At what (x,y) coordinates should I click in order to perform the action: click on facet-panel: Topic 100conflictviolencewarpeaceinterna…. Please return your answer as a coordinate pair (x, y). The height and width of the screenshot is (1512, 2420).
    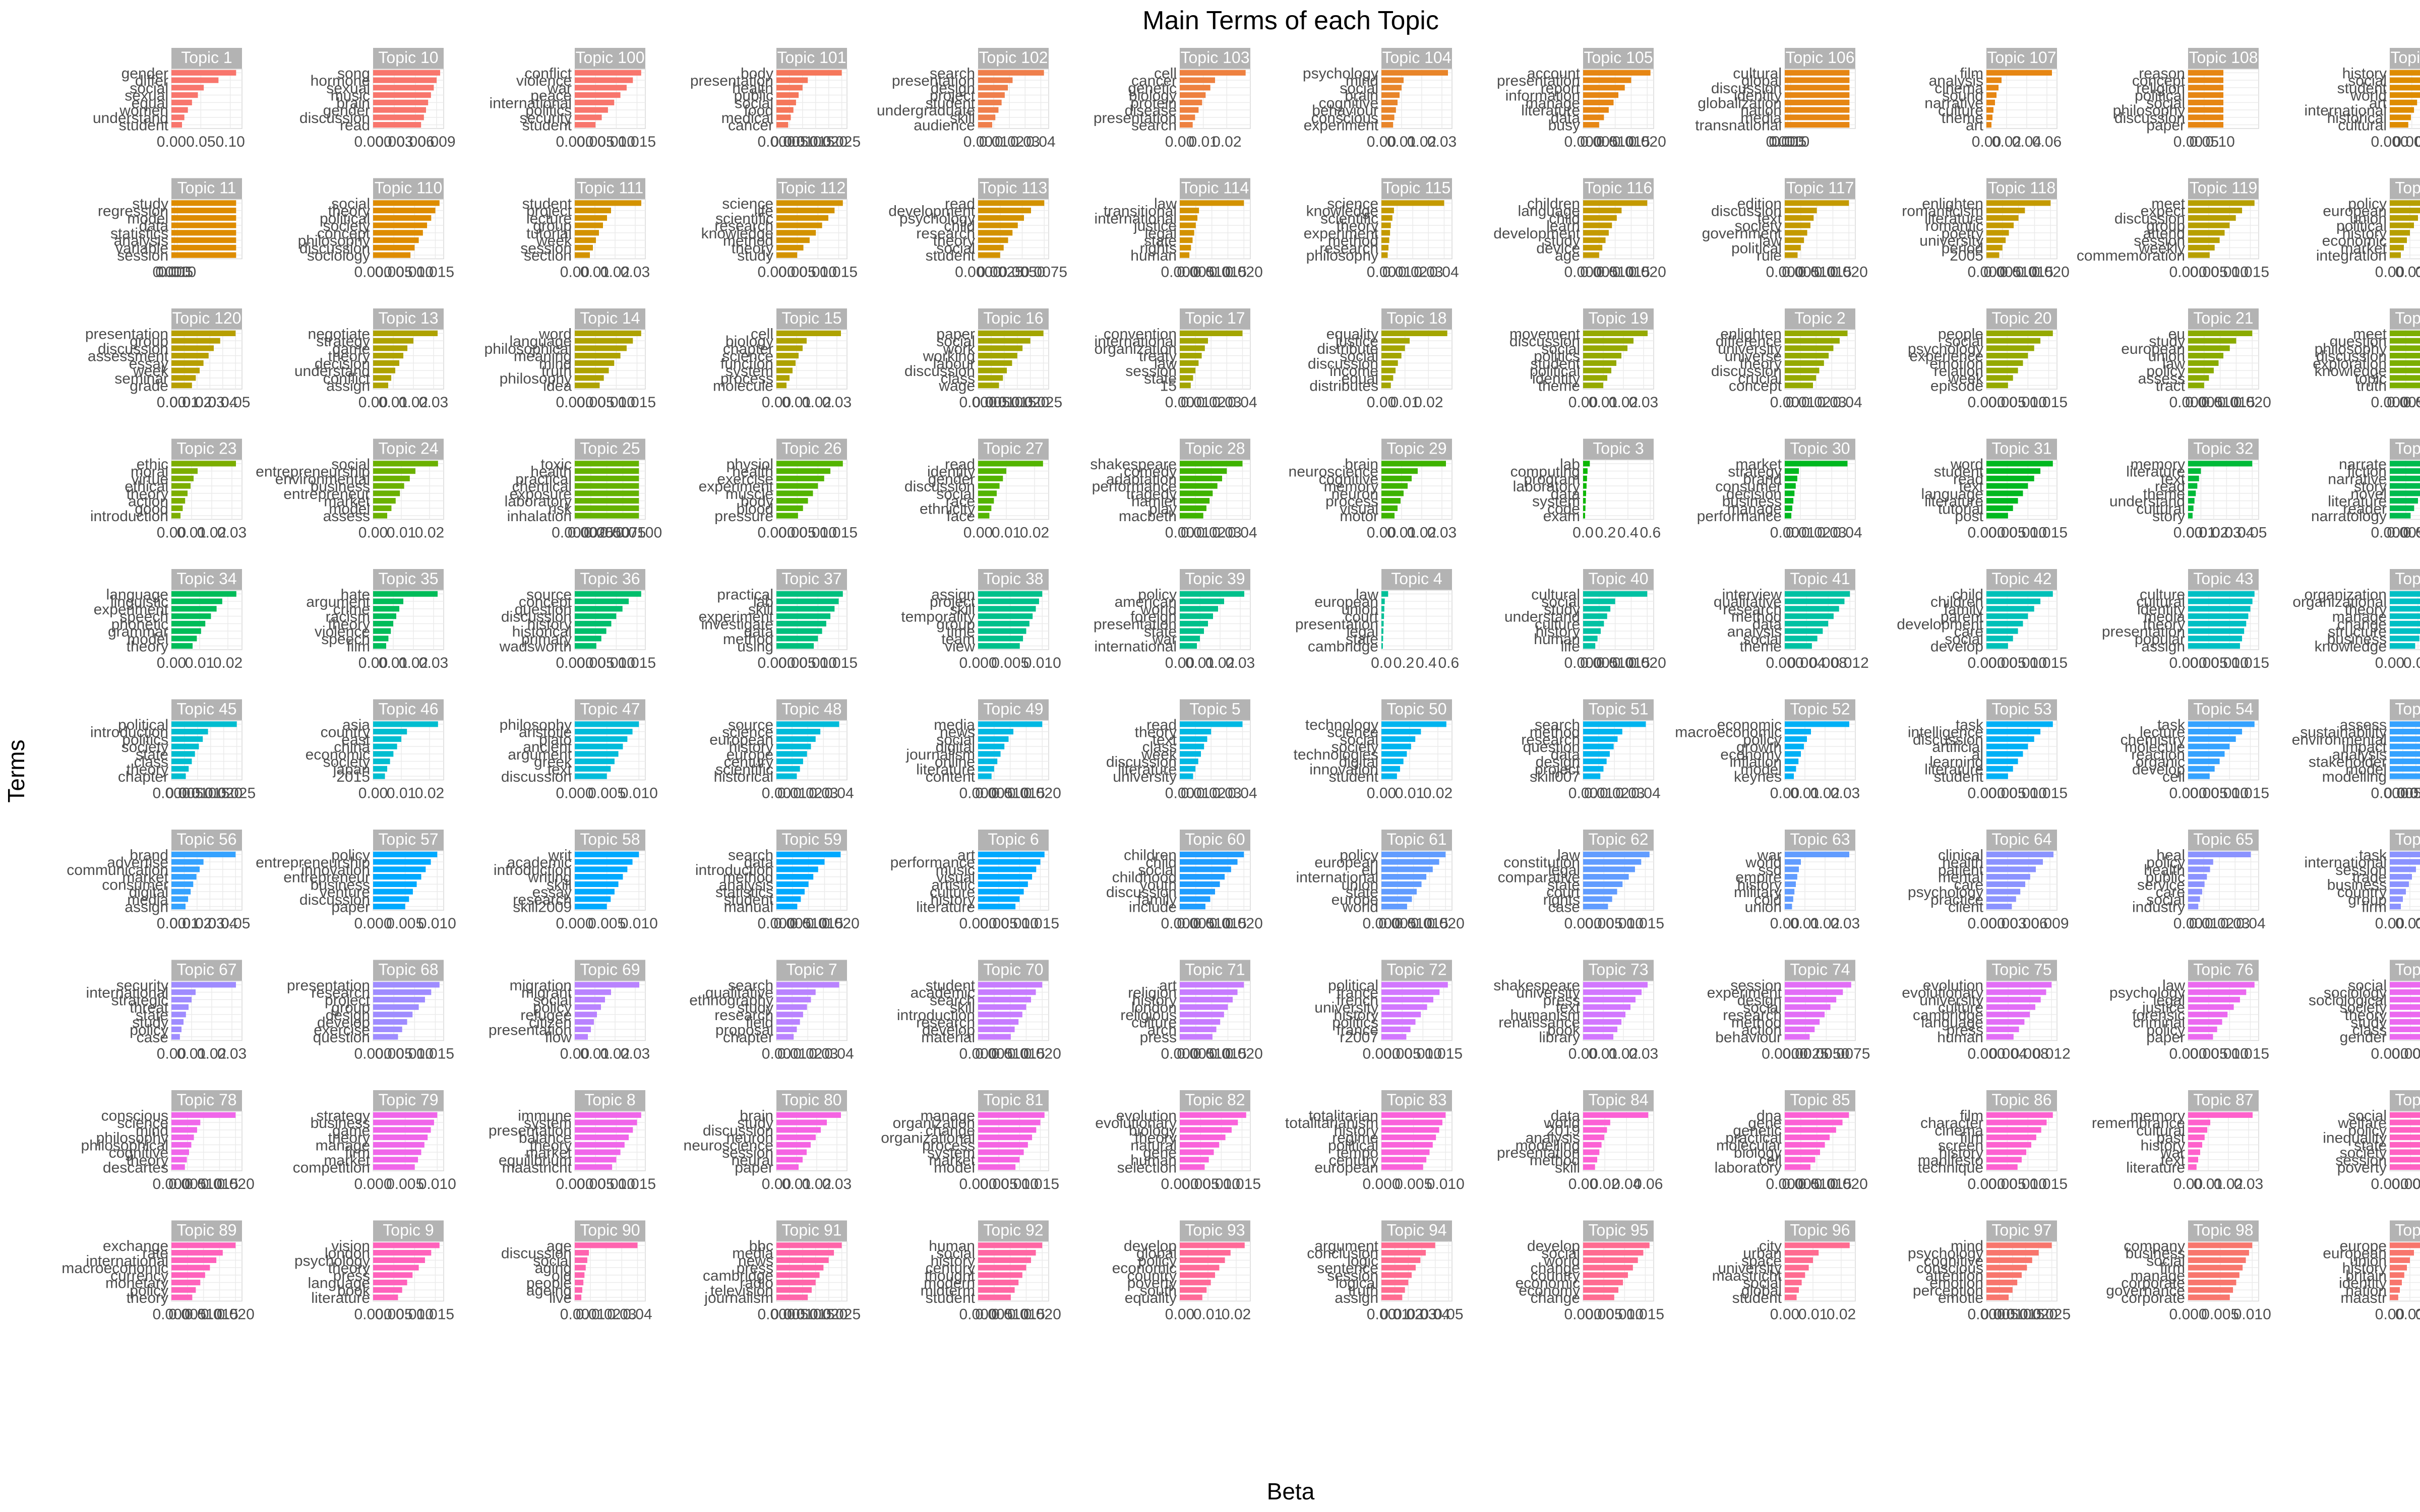
    Looking at the image, I should click on (573, 99).